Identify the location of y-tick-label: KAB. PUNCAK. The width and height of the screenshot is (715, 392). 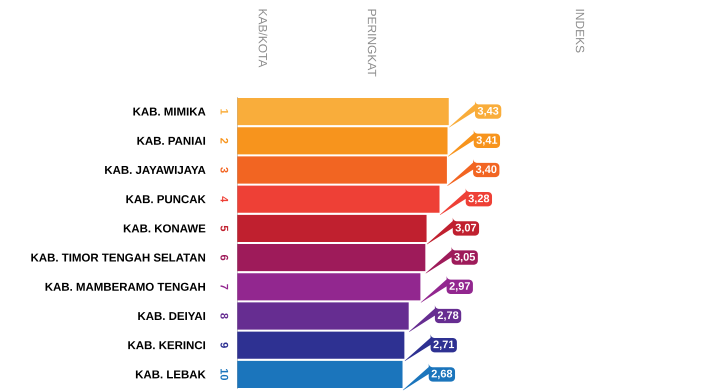
(166, 199).